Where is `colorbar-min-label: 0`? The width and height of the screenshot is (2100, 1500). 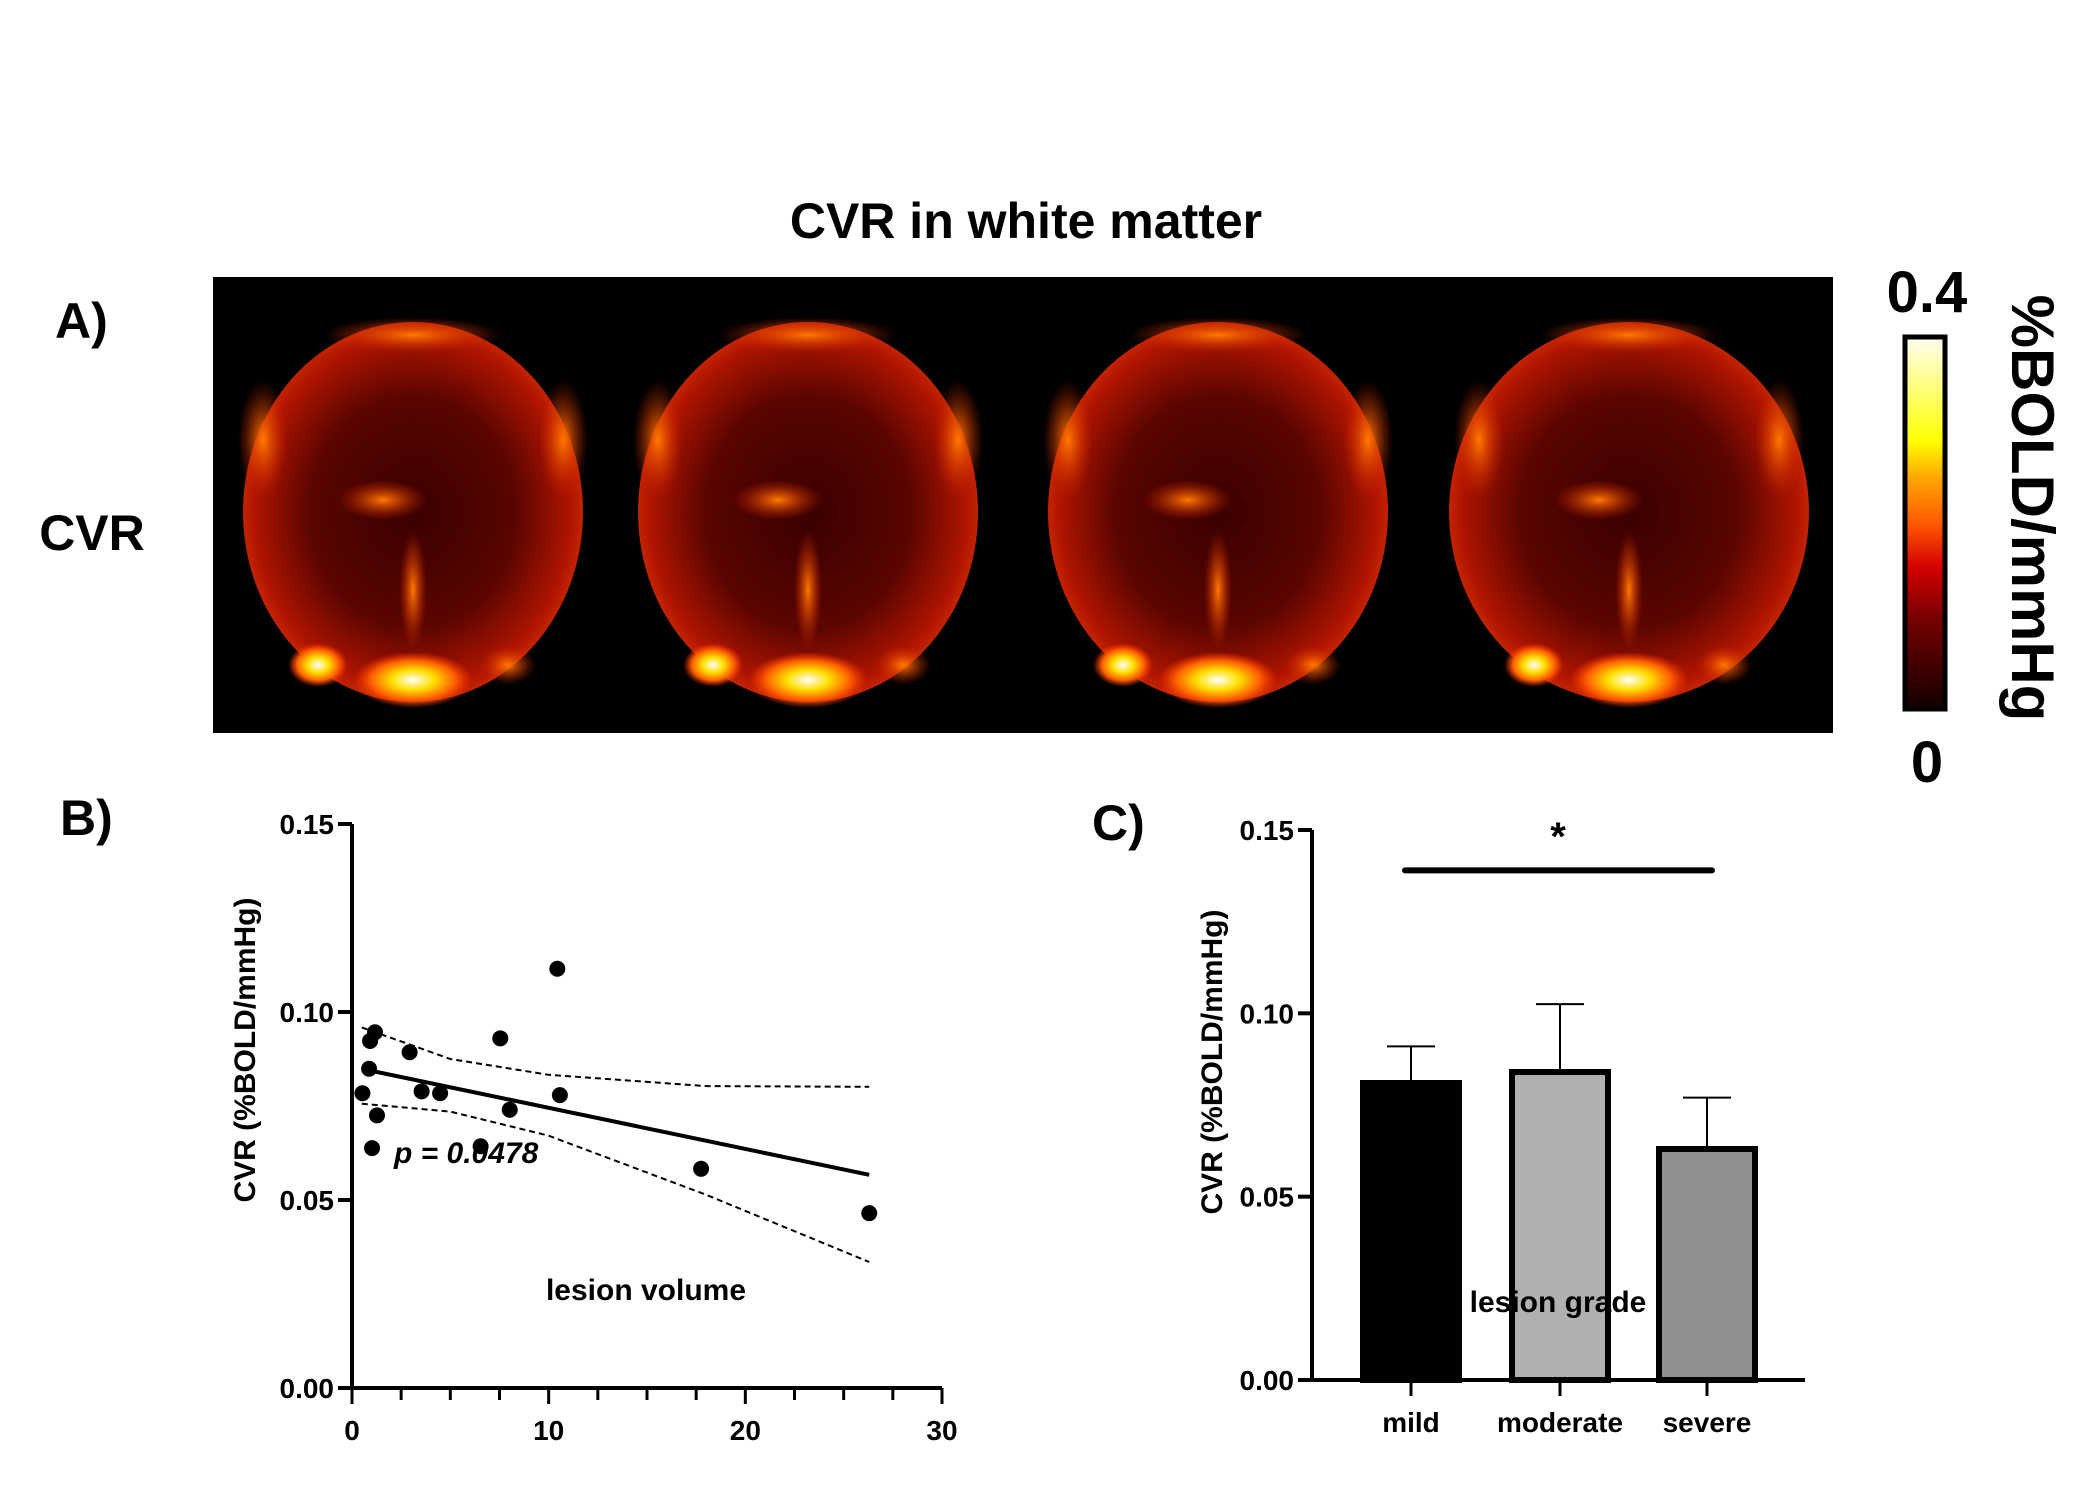 colorbar-min-label: 0 is located at coordinates (1927, 762).